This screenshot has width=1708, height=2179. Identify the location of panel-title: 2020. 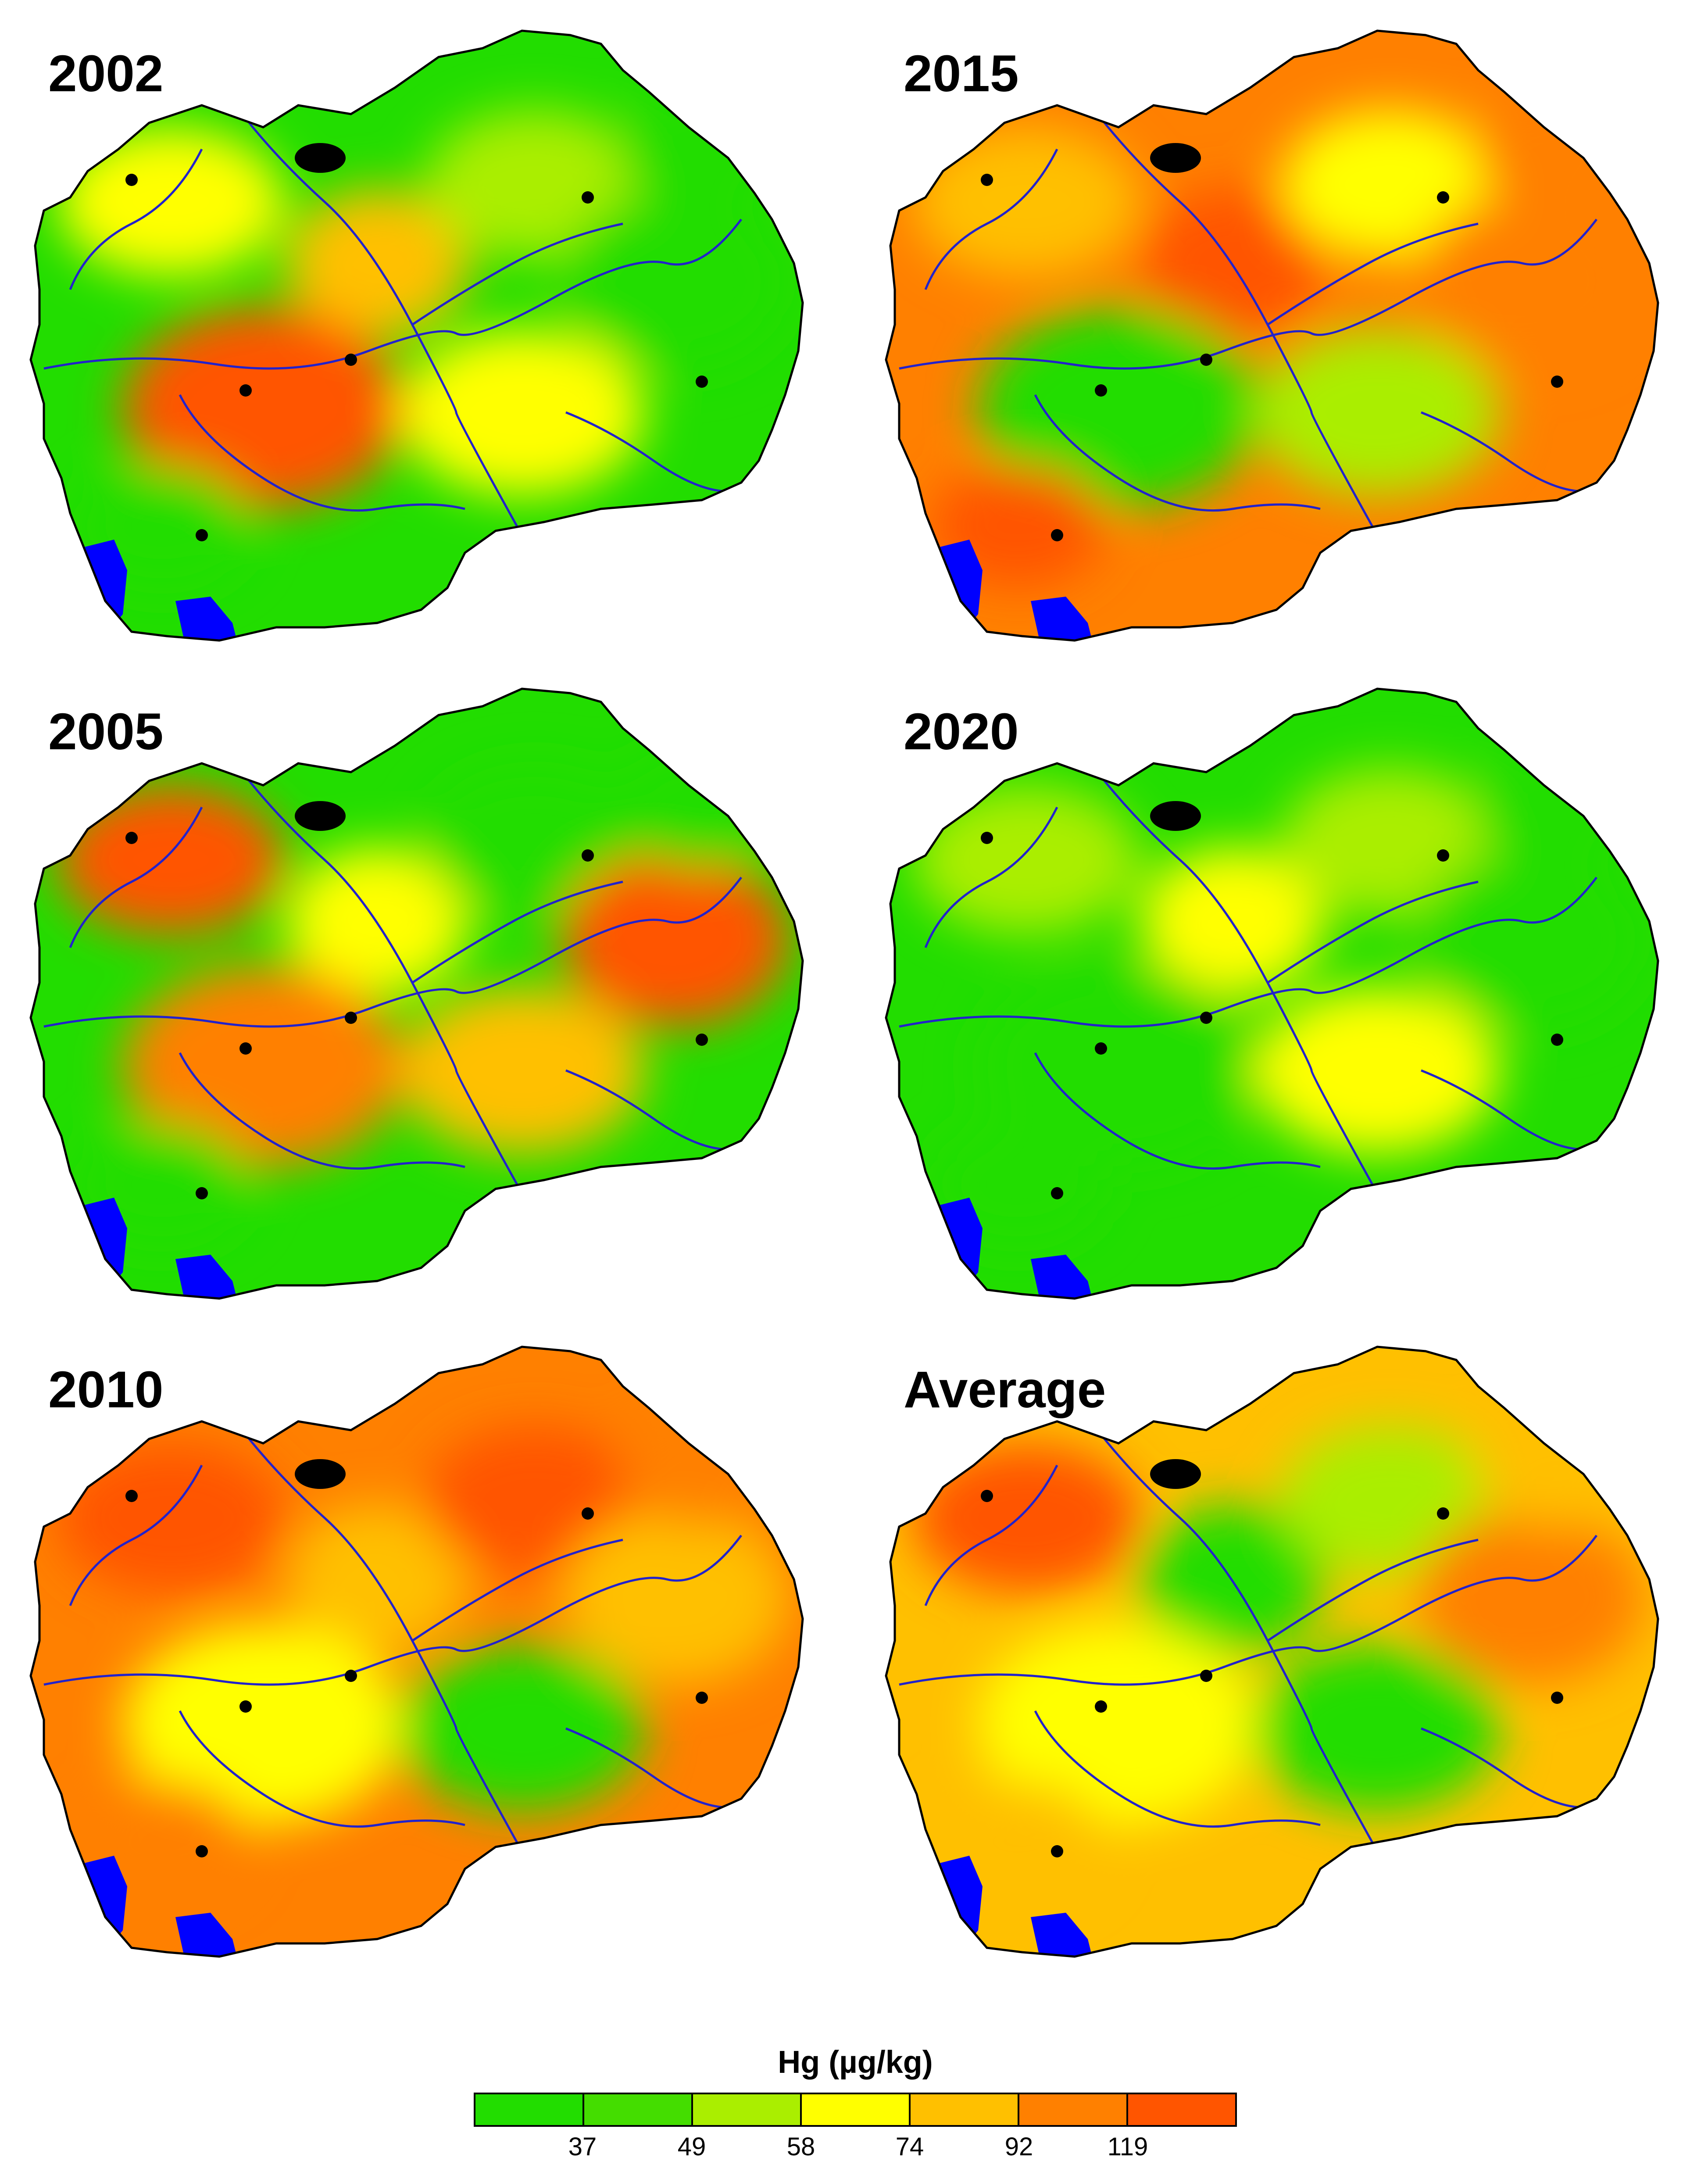
(962, 732).